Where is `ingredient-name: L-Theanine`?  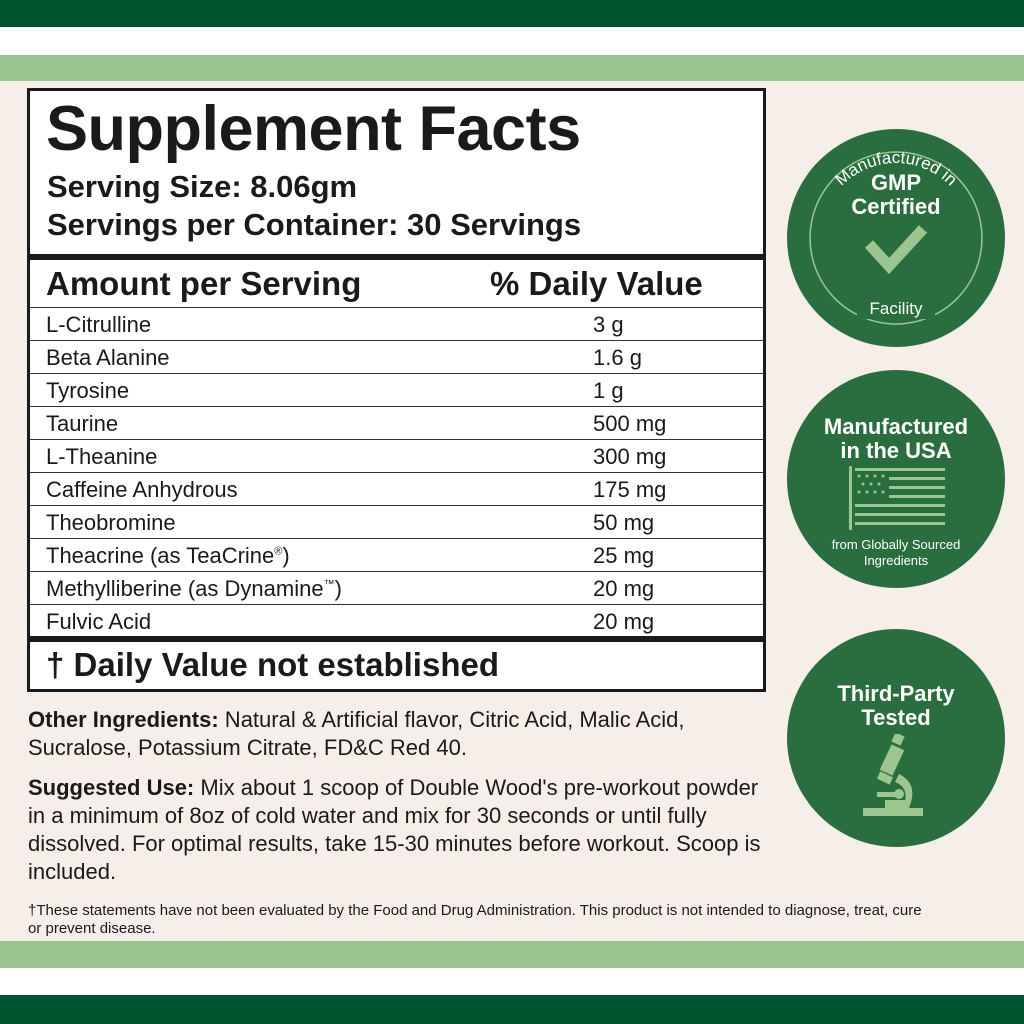 ingredient-name: L-Theanine is located at coordinates (102, 456).